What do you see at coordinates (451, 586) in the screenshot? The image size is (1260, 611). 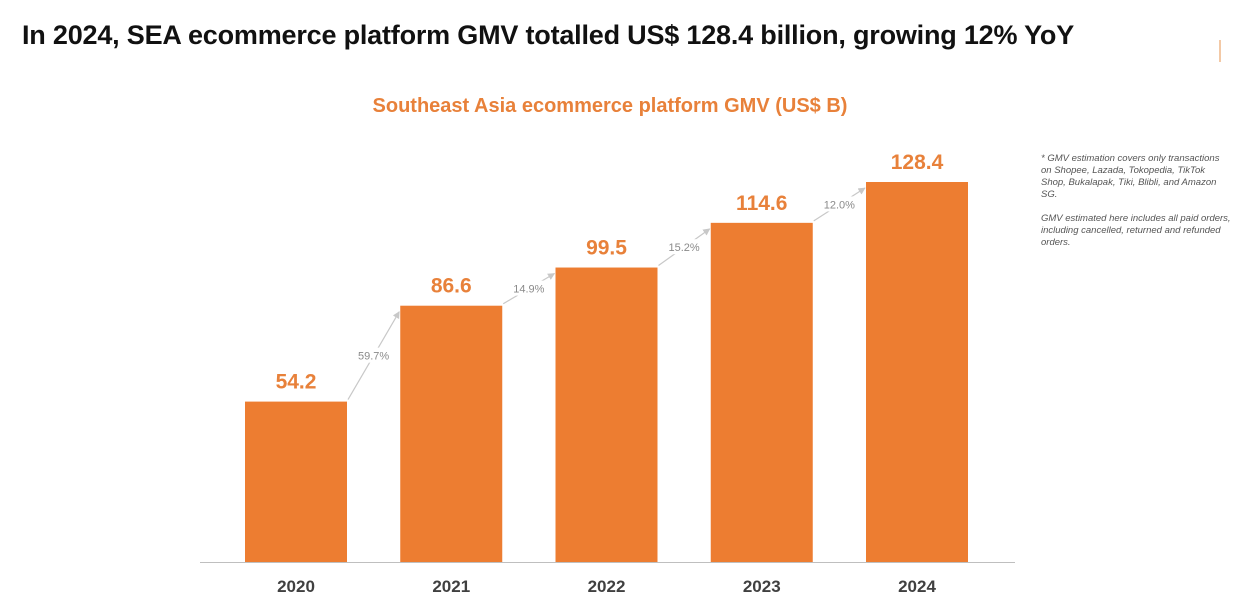 I see `tick-label-2021: 2021` at bounding box center [451, 586].